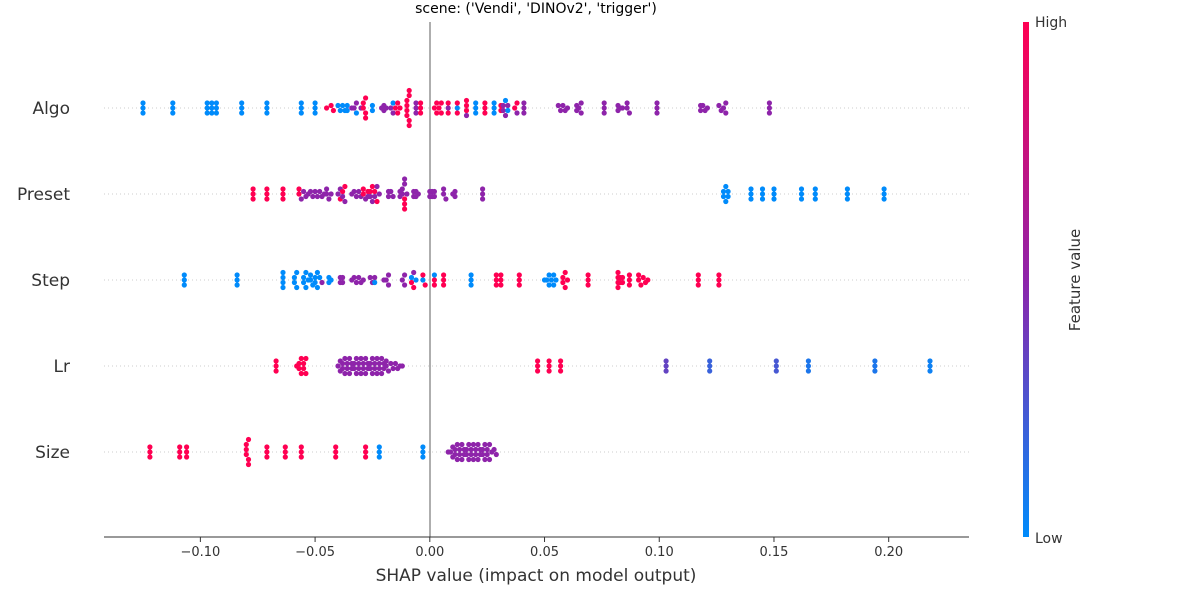 The image size is (1200, 604). What do you see at coordinates (43, 195) in the screenshot?
I see `feature-label-preset: Preset` at bounding box center [43, 195].